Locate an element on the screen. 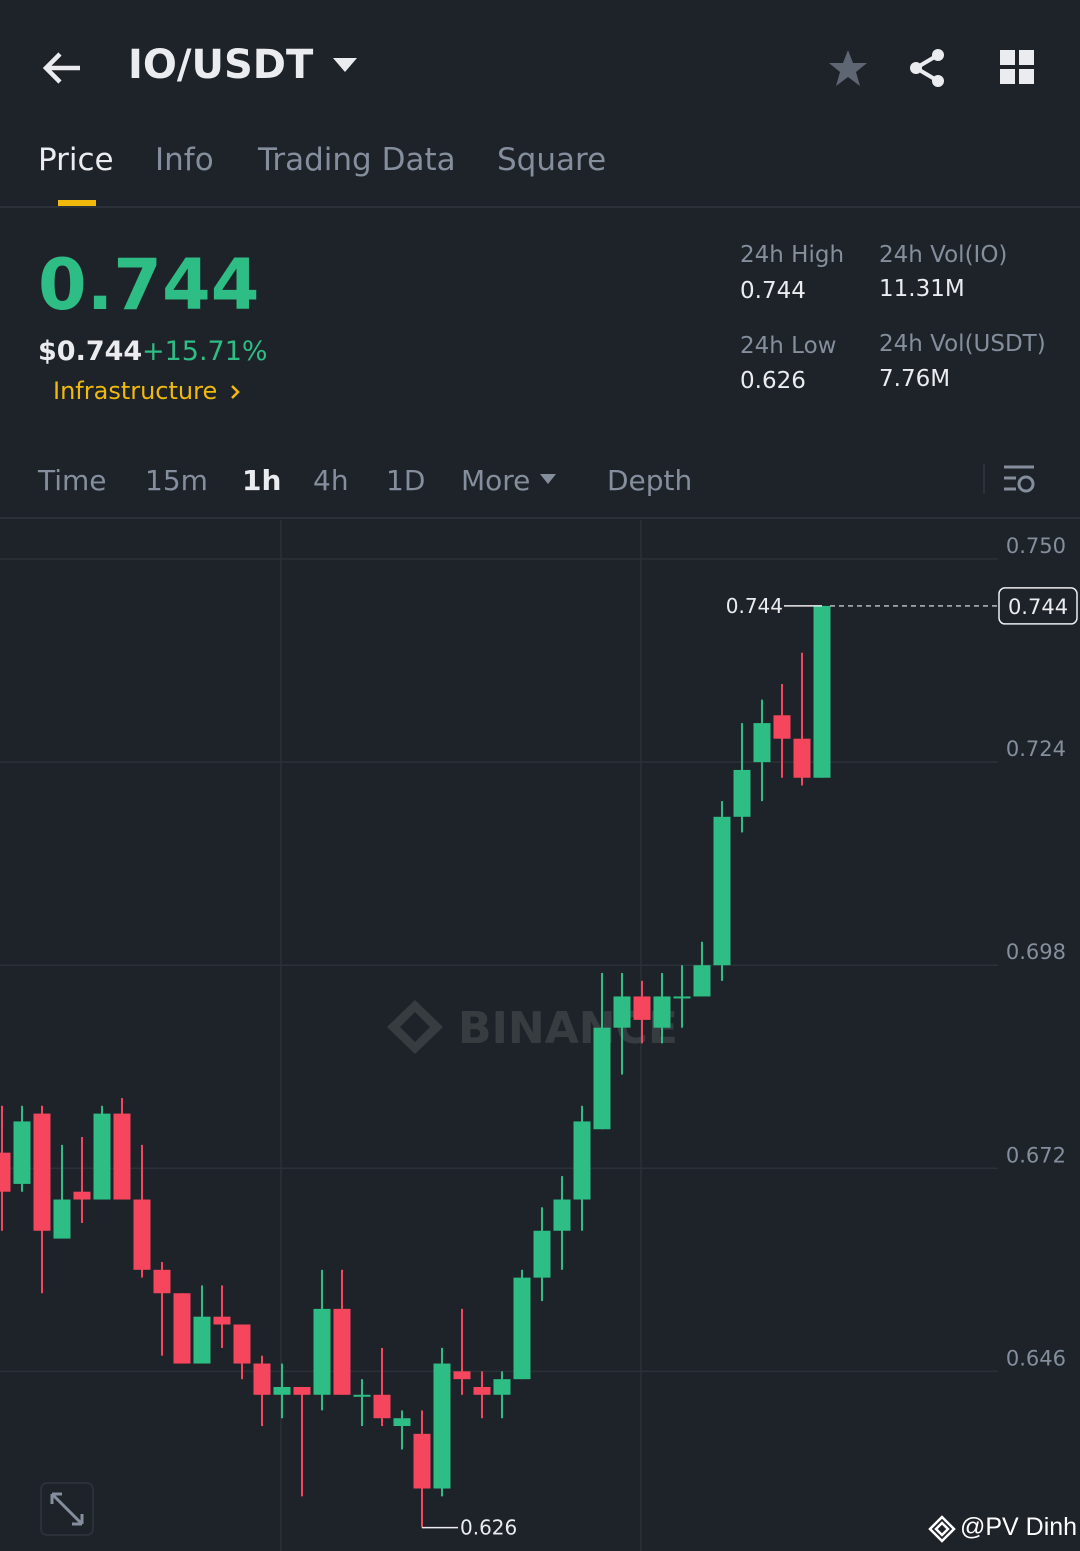  usd-price: $0.744 is located at coordinates (90, 351).